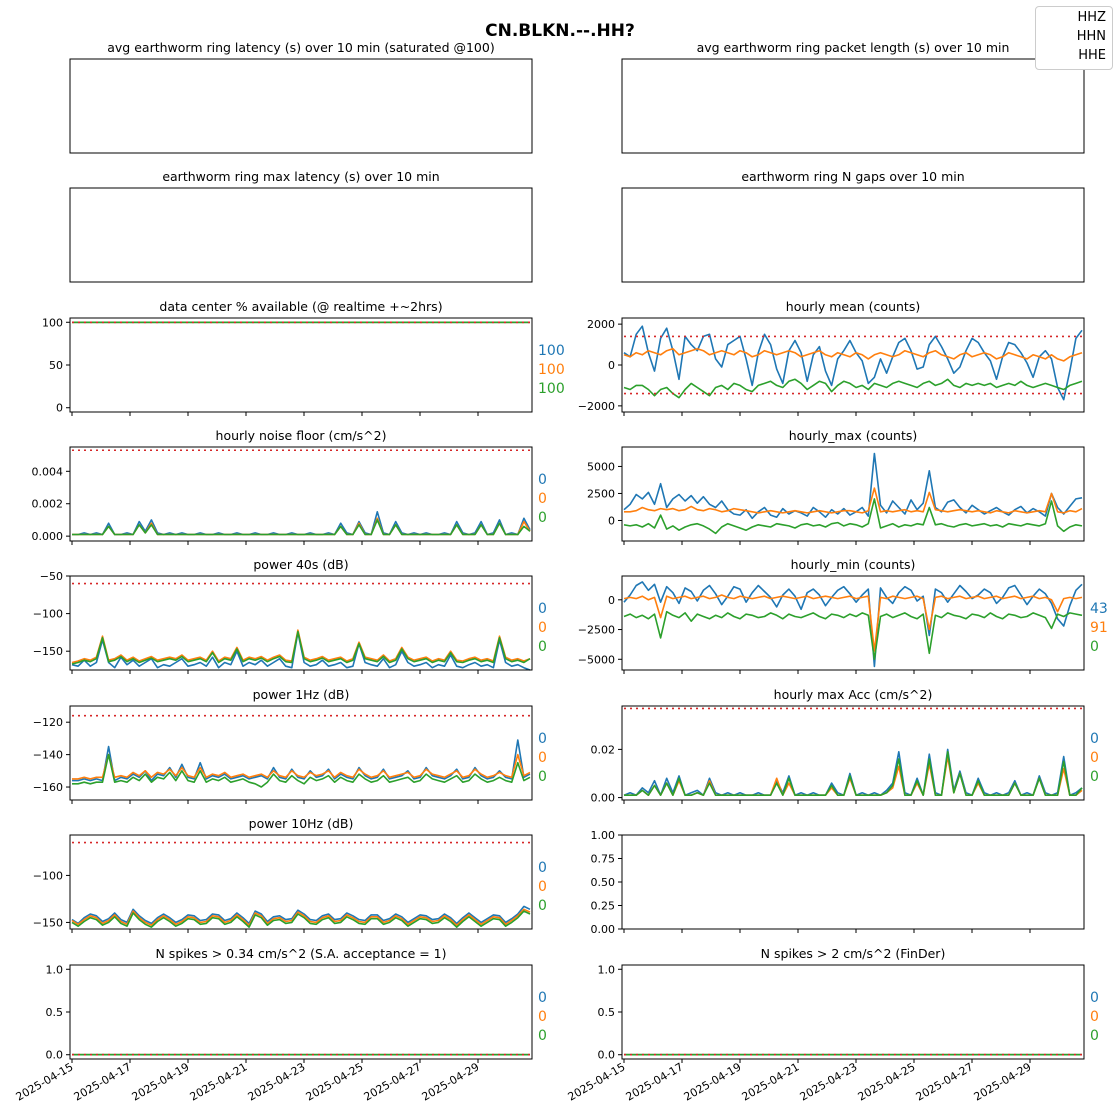  What do you see at coordinates (1092, 55) in the screenshot?
I see `legend-entry-hhe: HHE` at bounding box center [1092, 55].